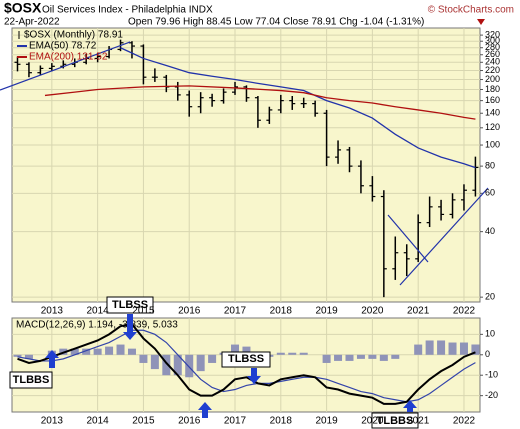 This screenshot has height=429, width=520. I want to click on y-tick-label: 60, so click(490, 193).